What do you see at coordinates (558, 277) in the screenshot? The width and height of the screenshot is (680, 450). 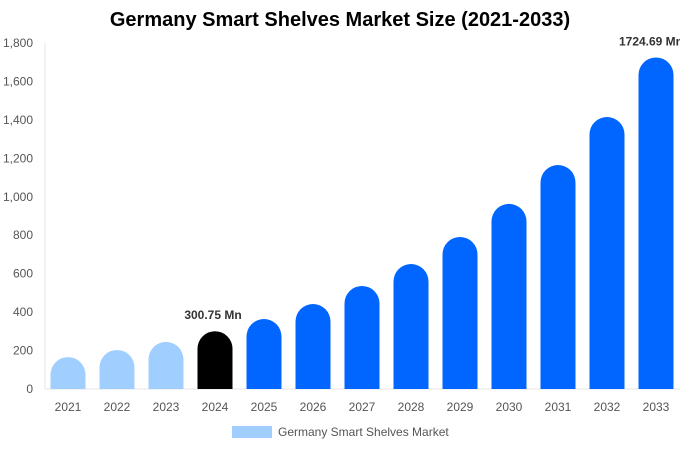 I see `bar-2031` at bounding box center [558, 277].